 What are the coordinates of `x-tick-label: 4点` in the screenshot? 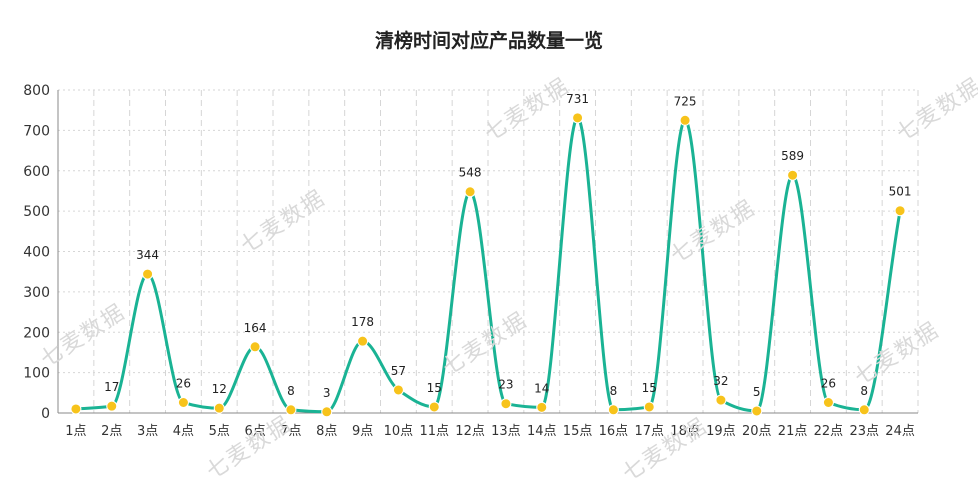 It's located at (183, 431).